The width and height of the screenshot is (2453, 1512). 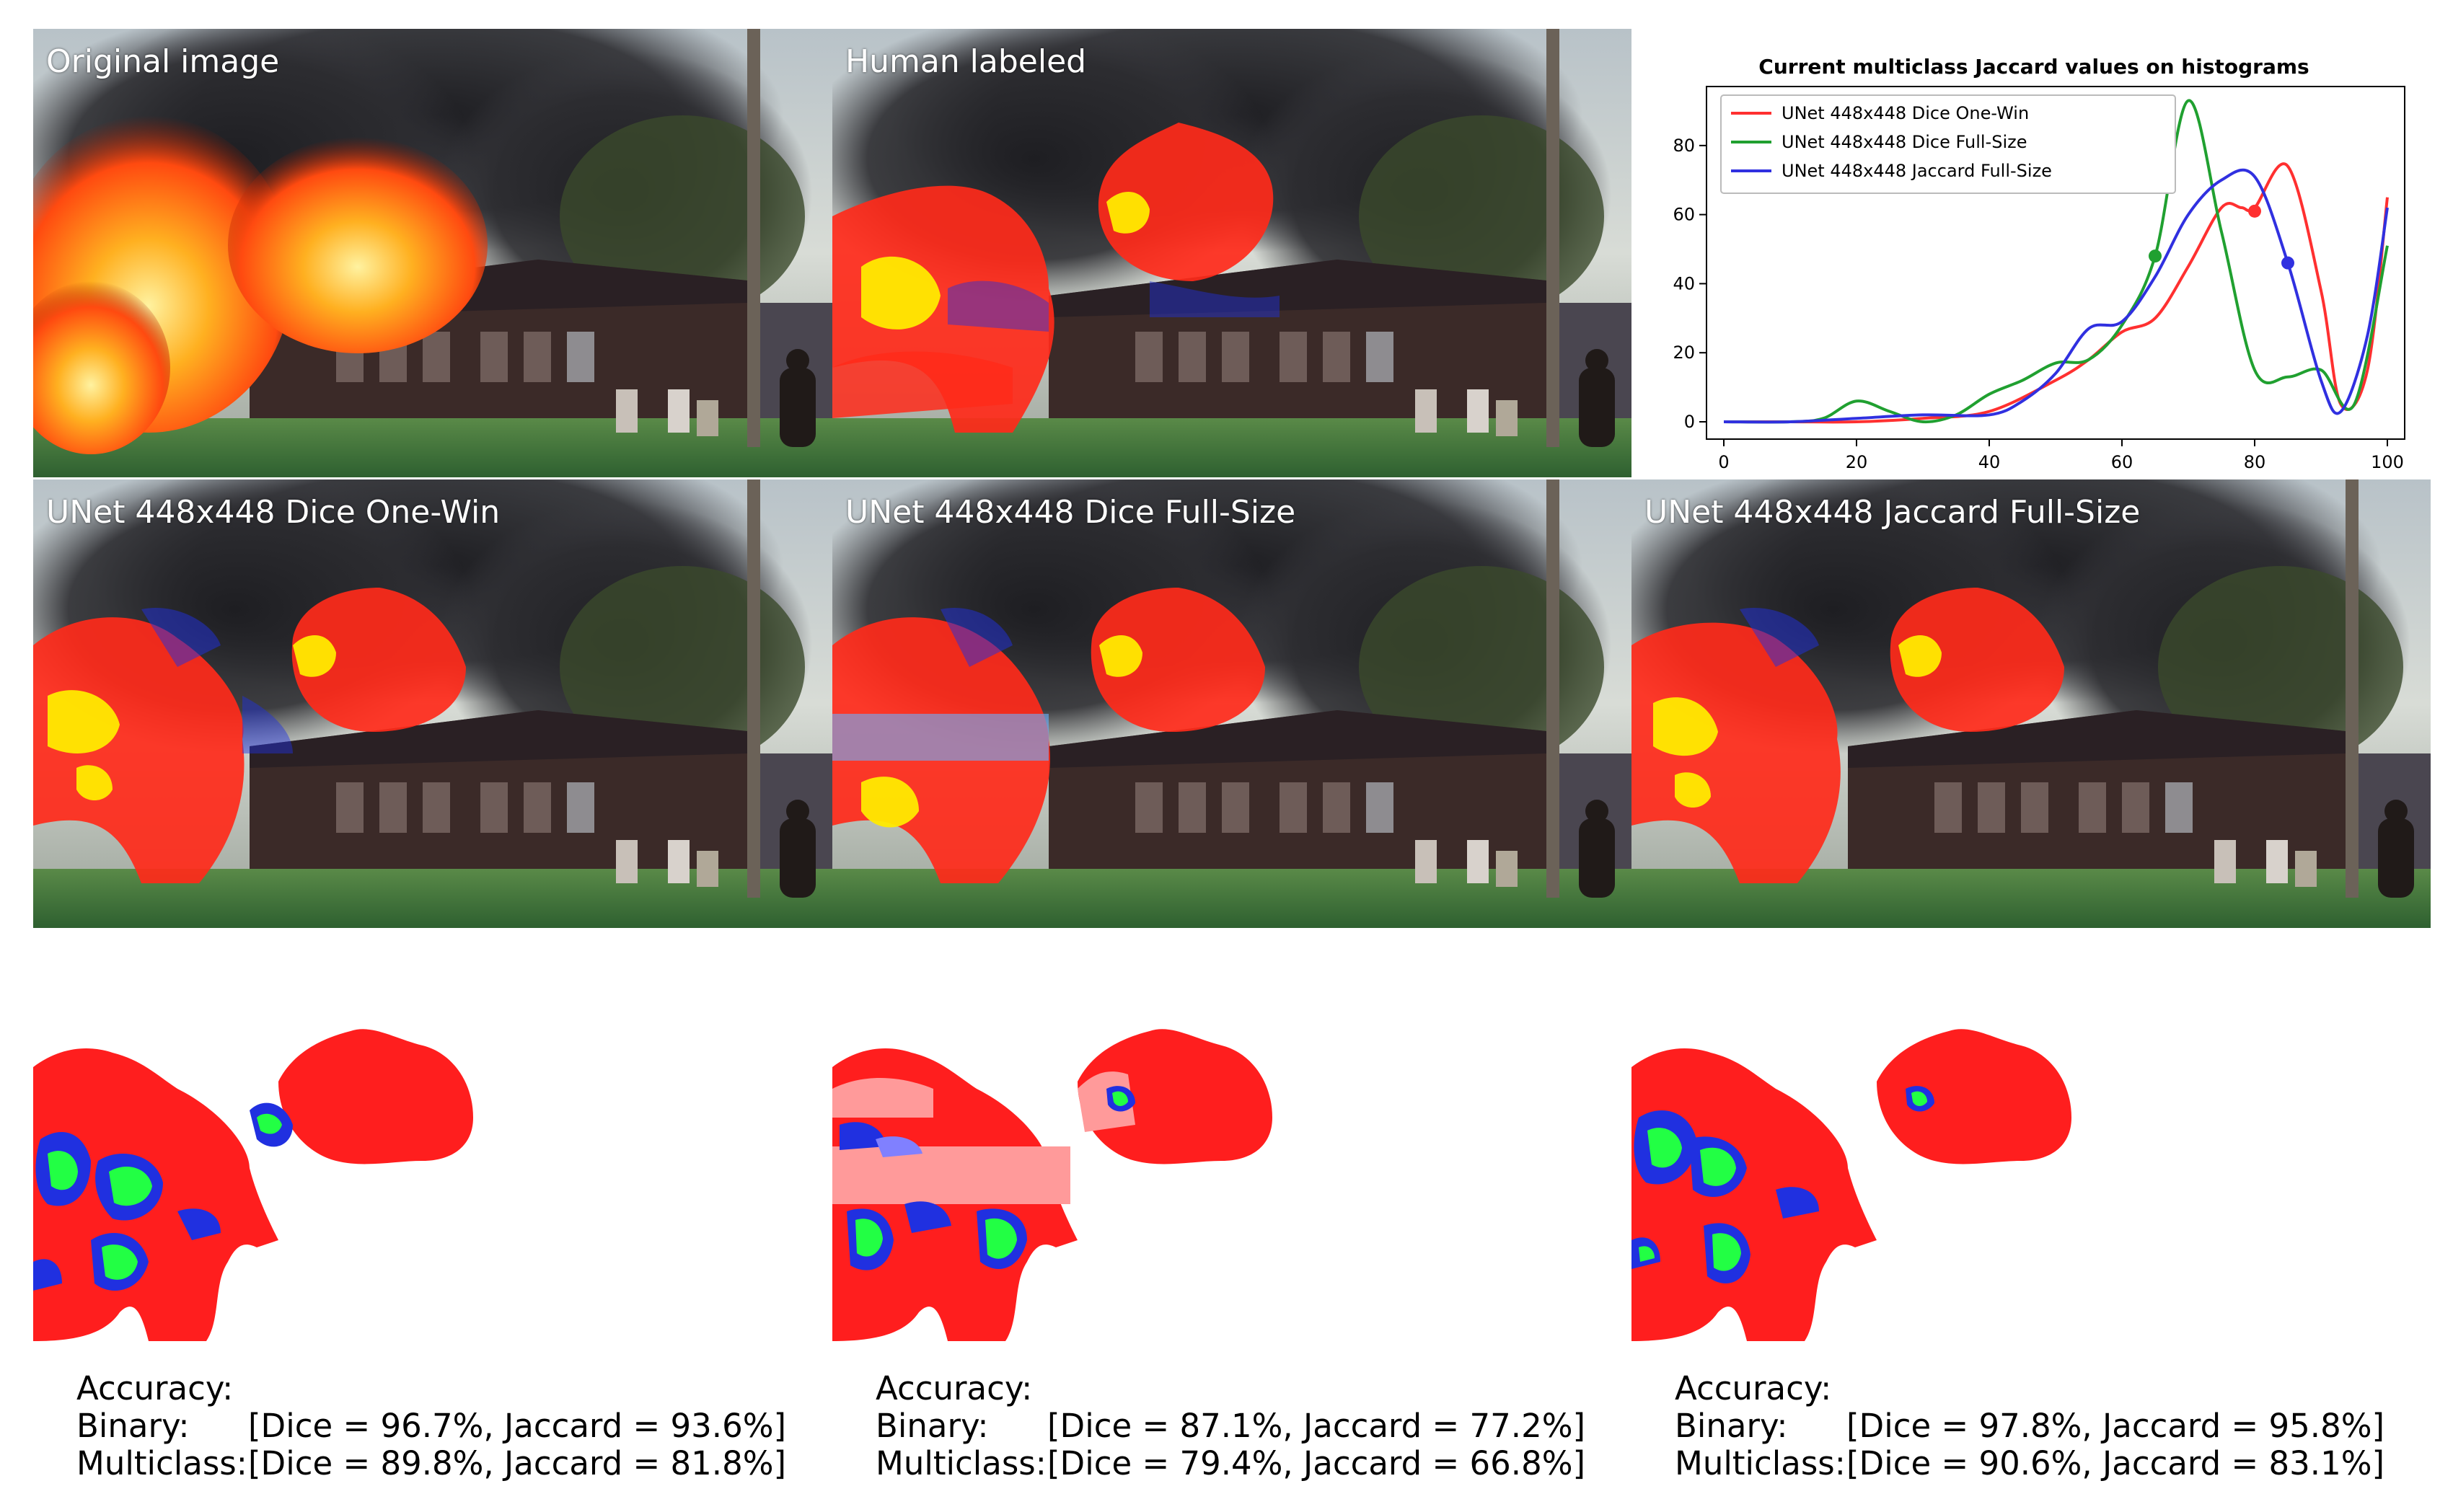 I want to click on x-tick-label: 0, so click(x=1723, y=462).